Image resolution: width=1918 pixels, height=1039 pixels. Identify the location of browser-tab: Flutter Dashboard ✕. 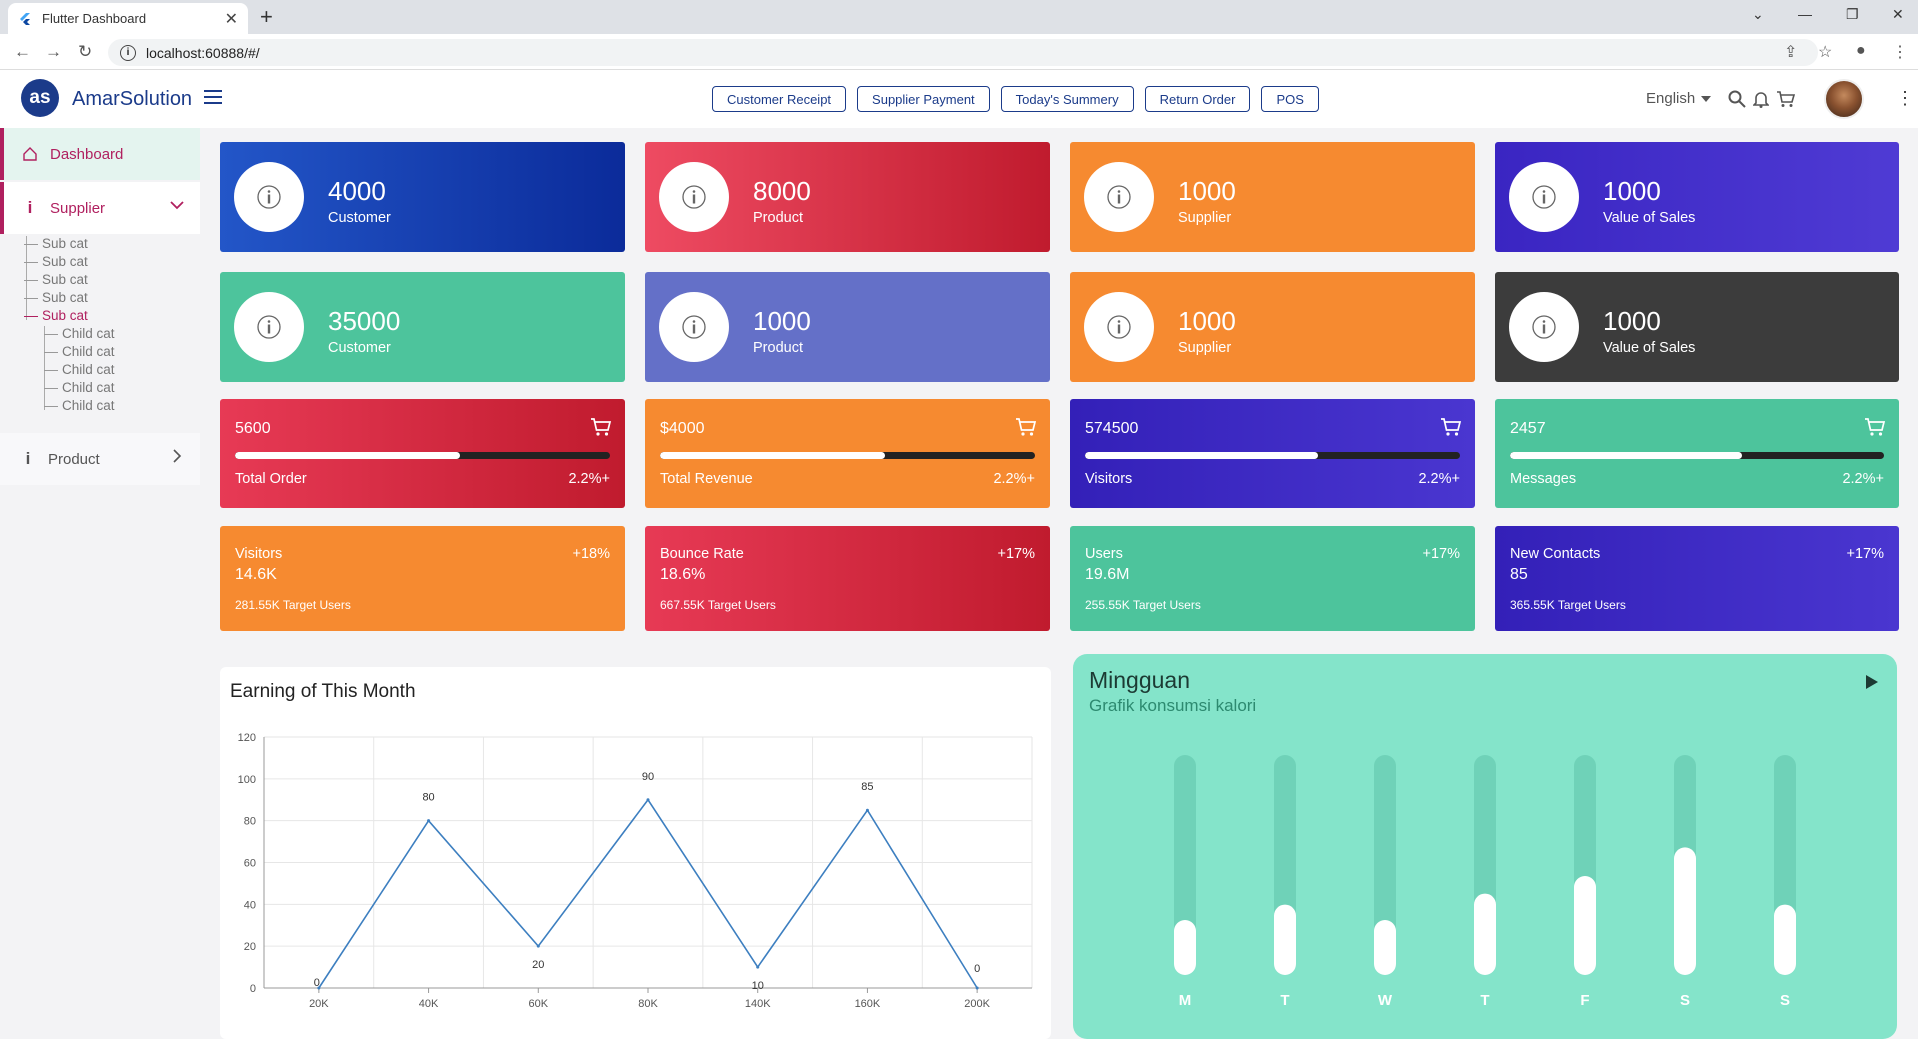
(128, 18).